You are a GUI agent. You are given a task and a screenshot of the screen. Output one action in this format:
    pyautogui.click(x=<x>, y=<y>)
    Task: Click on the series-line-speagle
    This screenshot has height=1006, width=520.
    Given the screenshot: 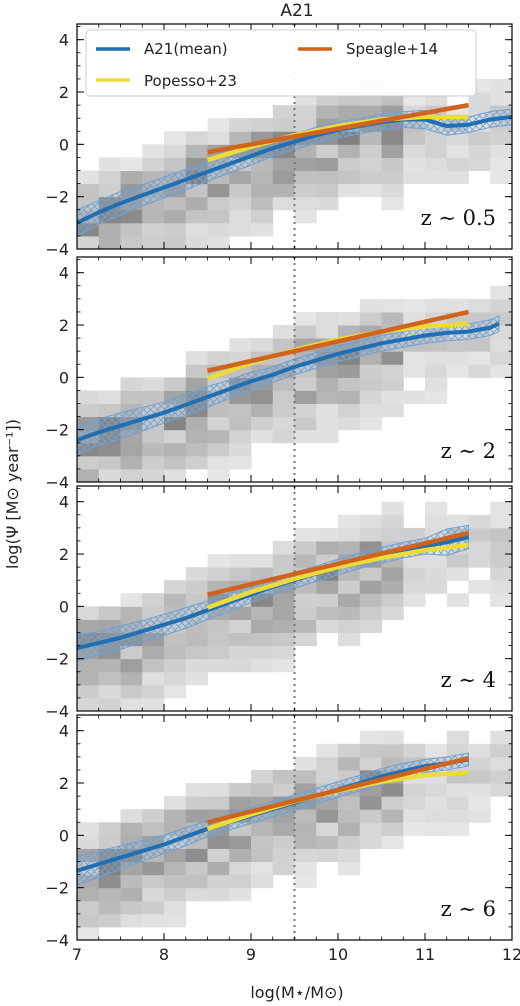 What is the action you would take?
    pyautogui.click(x=338, y=790)
    